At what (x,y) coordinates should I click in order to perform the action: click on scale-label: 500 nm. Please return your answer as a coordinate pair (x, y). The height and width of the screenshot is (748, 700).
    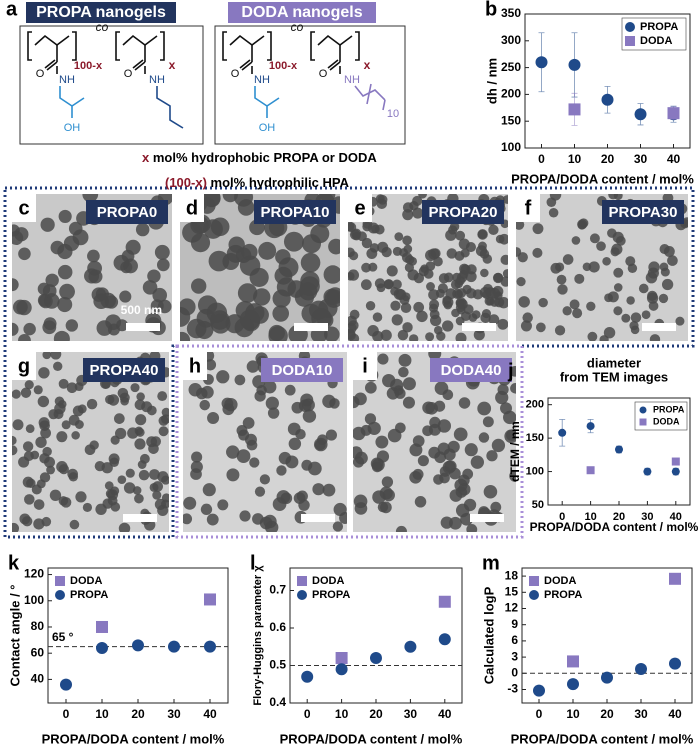
    Looking at the image, I should click on (141, 310).